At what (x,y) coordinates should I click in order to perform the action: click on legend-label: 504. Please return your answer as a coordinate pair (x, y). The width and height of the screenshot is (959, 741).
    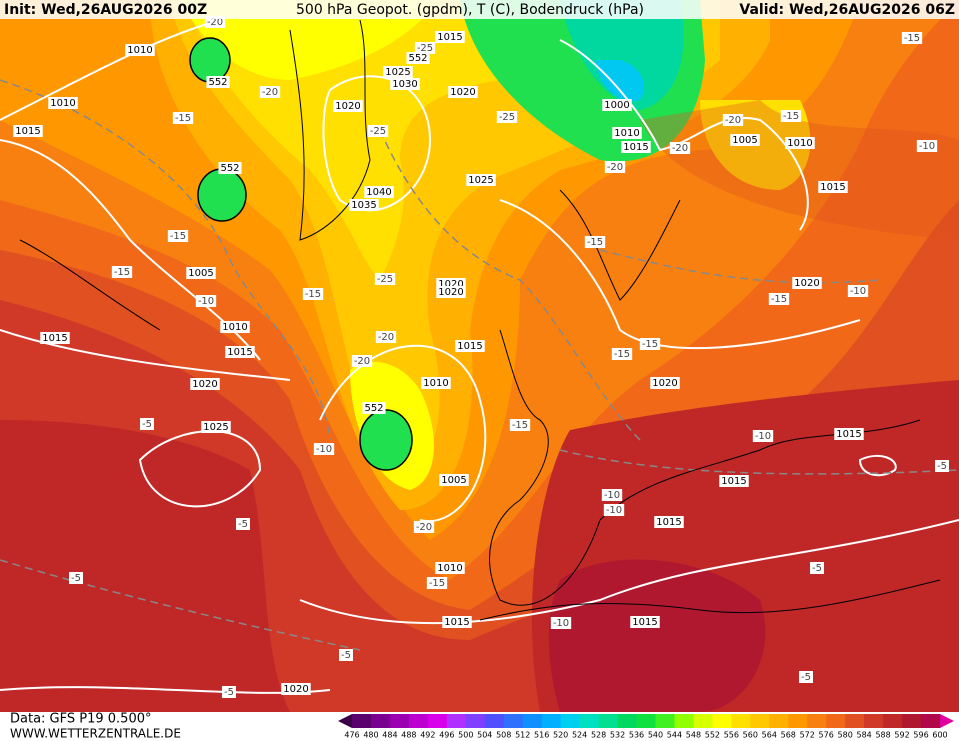
    Looking at the image, I should click on (484, 735).